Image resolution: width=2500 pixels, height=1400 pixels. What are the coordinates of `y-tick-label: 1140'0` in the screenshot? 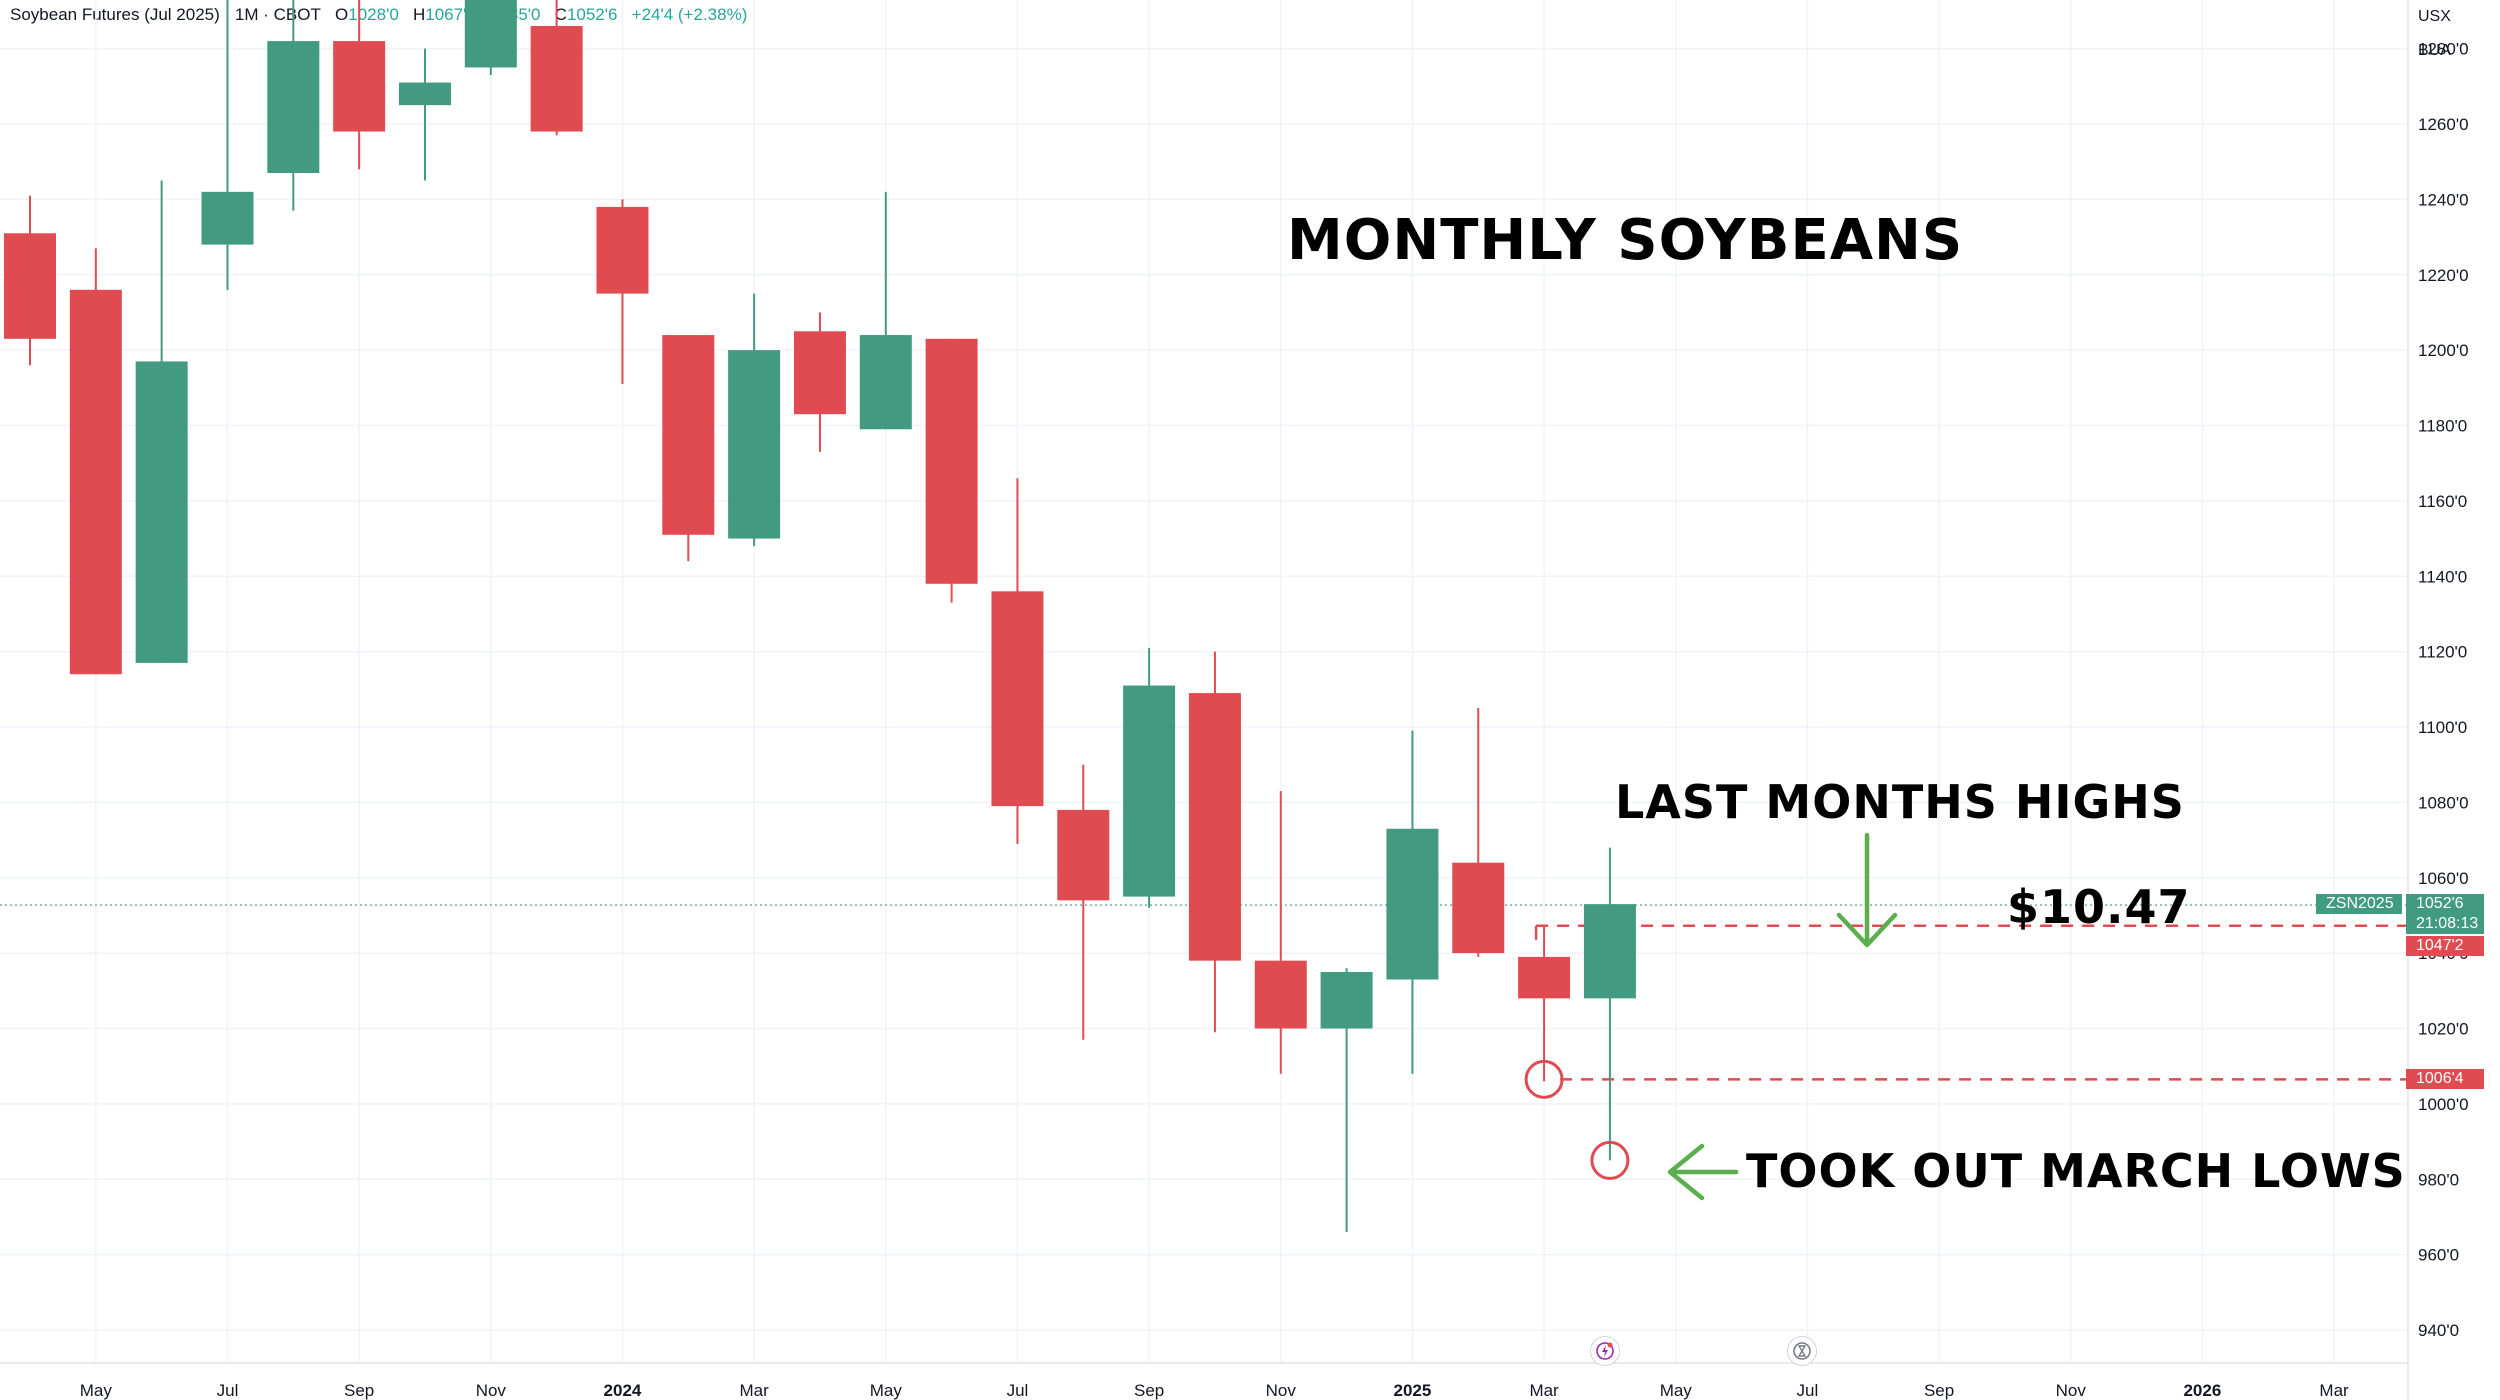 It's located at (2442, 576).